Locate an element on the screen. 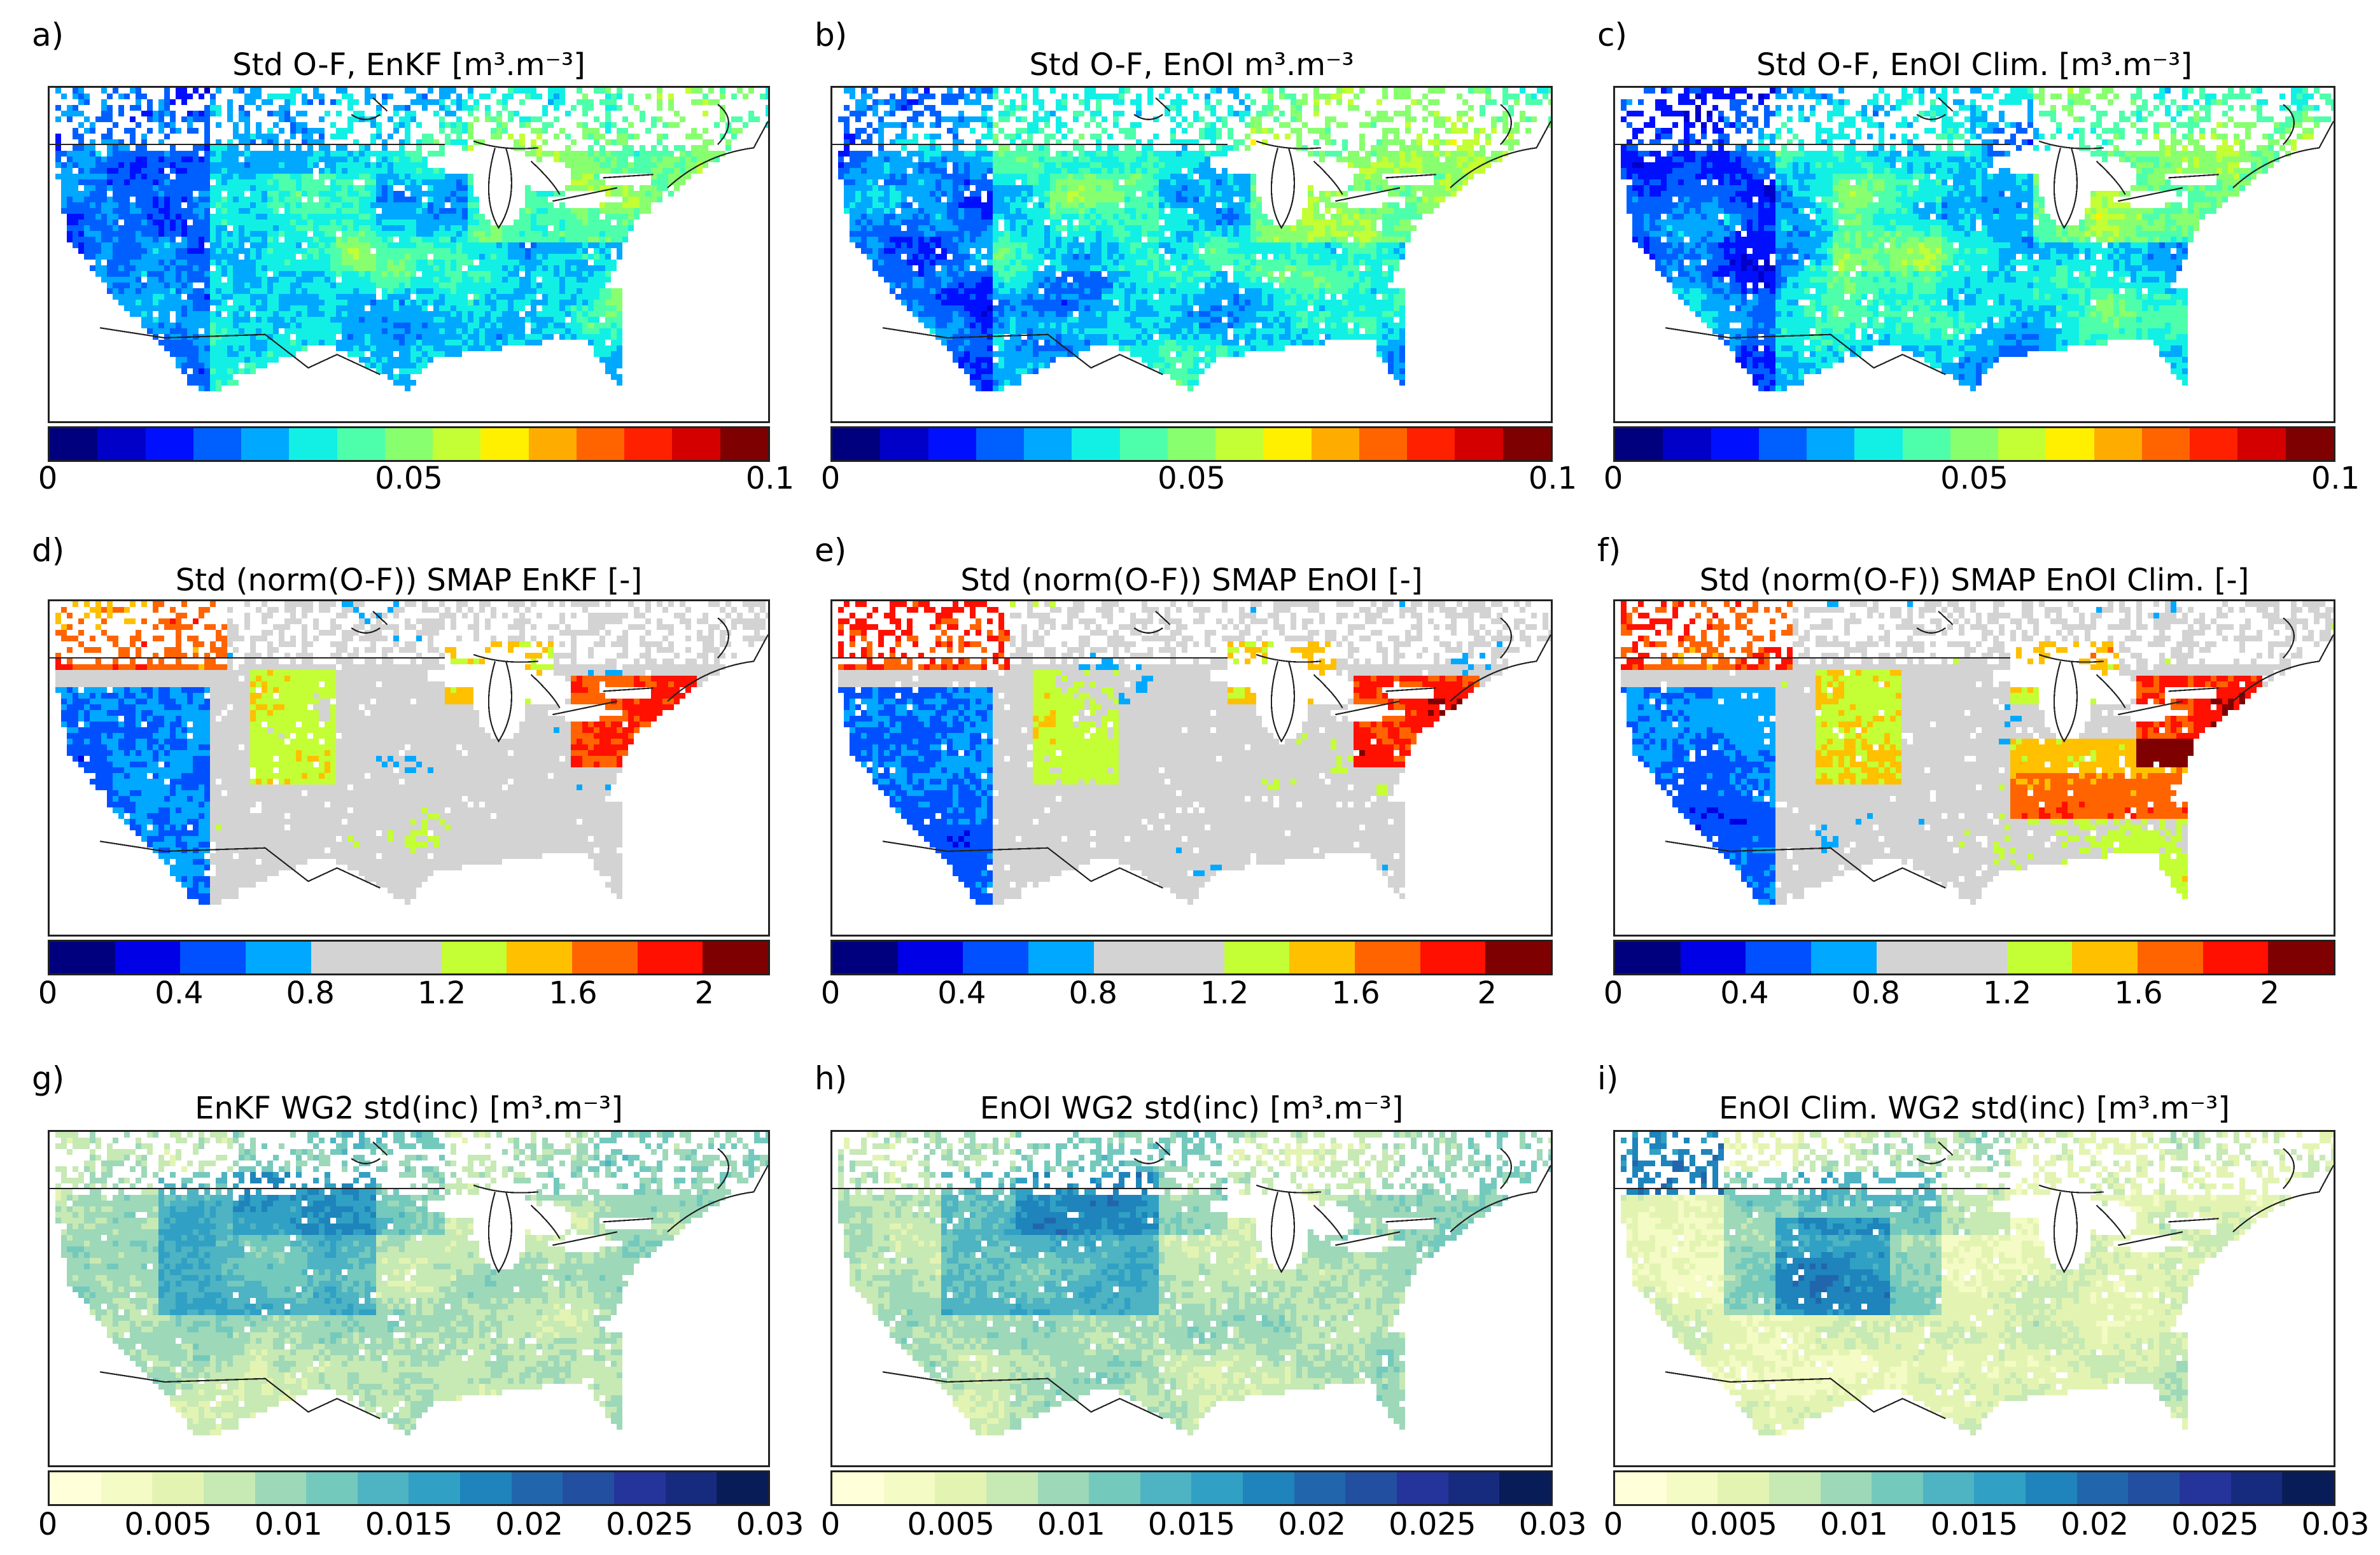 Image resolution: width=2380 pixels, height=1555 pixels. colorbar-tick-label: 0.005 is located at coordinates (167, 1524).